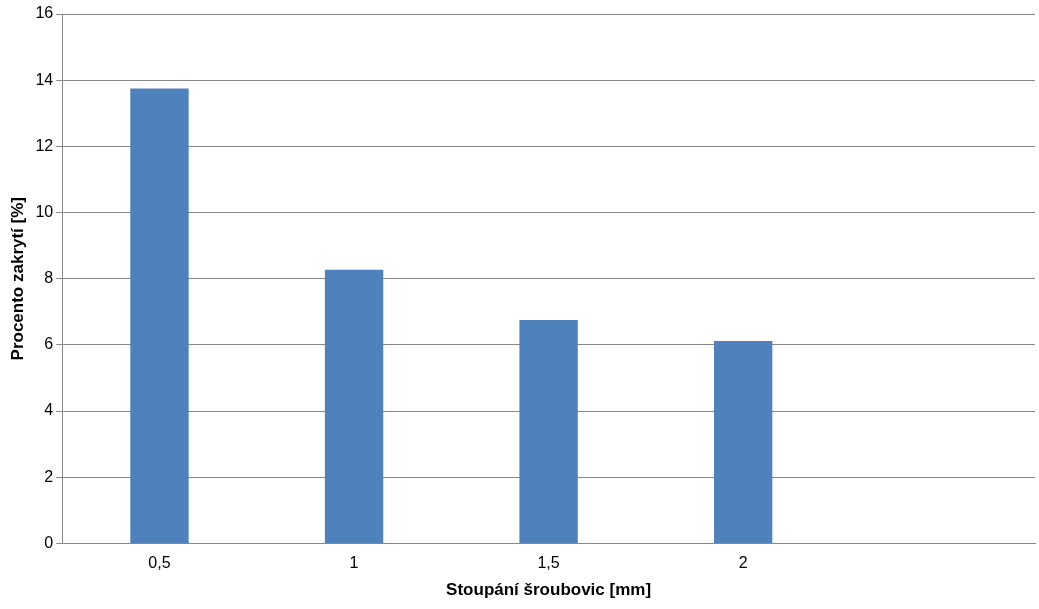 The image size is (1039, 609). Describe the element at coordinates (49, 476) in the screenshot. I see `y-tick-label: 2` at that location.